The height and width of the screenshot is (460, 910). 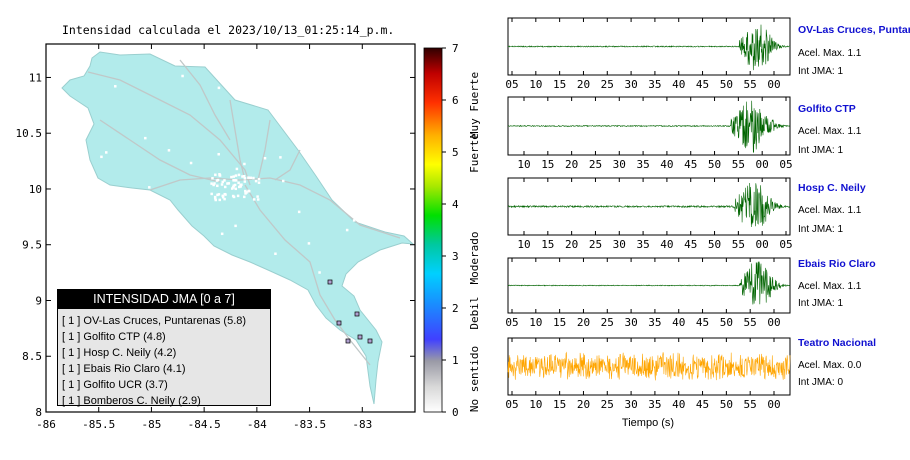 What do you see at coordinates (702, 322) in the screenshot?
I see `time-tick-label: 45` at bounding box center [702, 322].